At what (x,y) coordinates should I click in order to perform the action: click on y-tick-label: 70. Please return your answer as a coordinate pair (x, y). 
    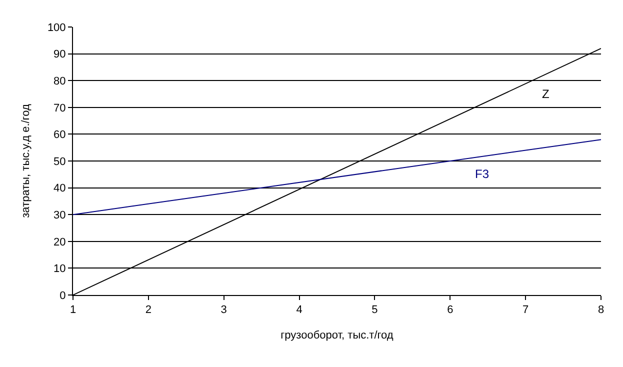
    Looking at the image, I should click on (60, 108).